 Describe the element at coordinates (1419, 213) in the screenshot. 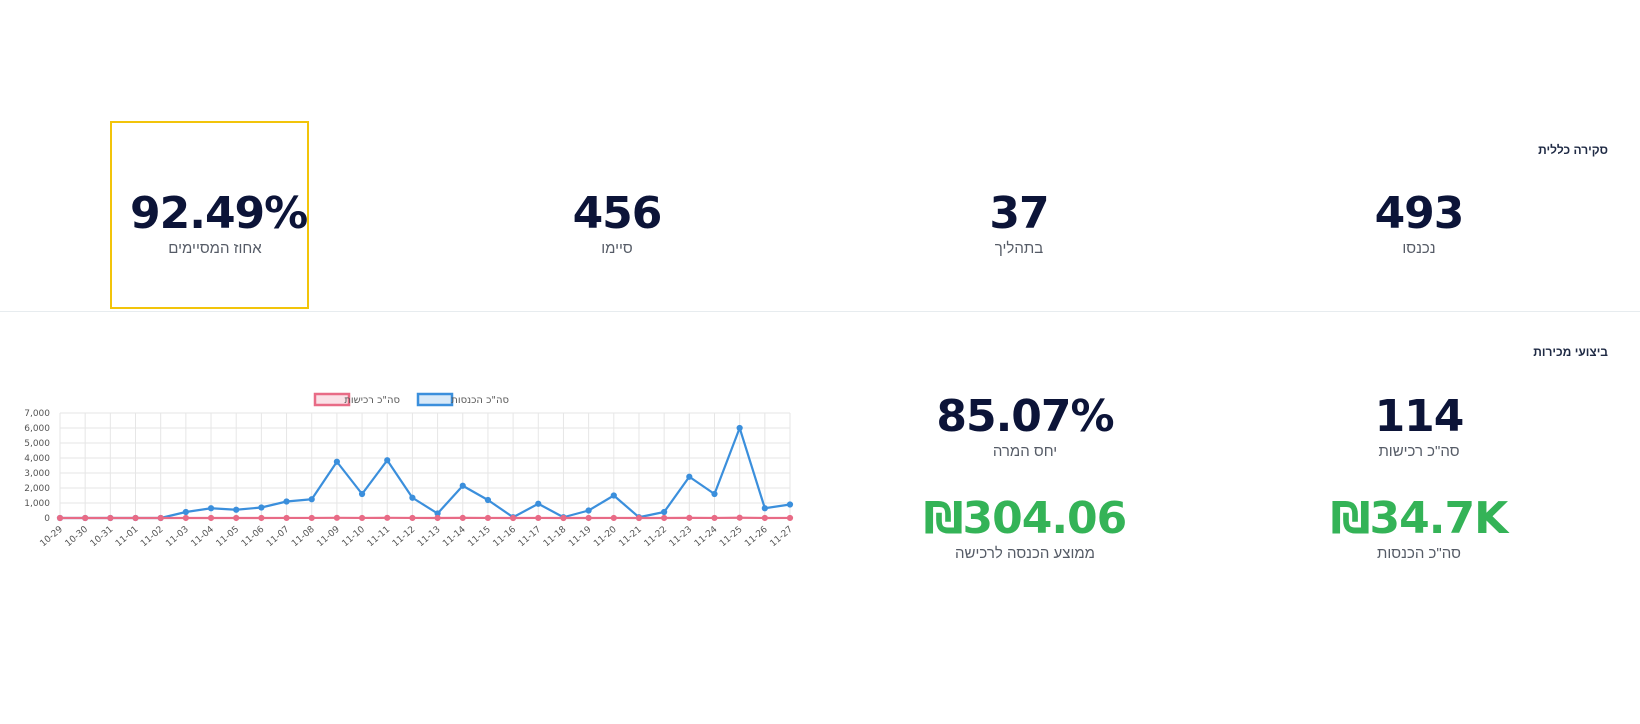

I see `stat-entered-value: 493` at that location.